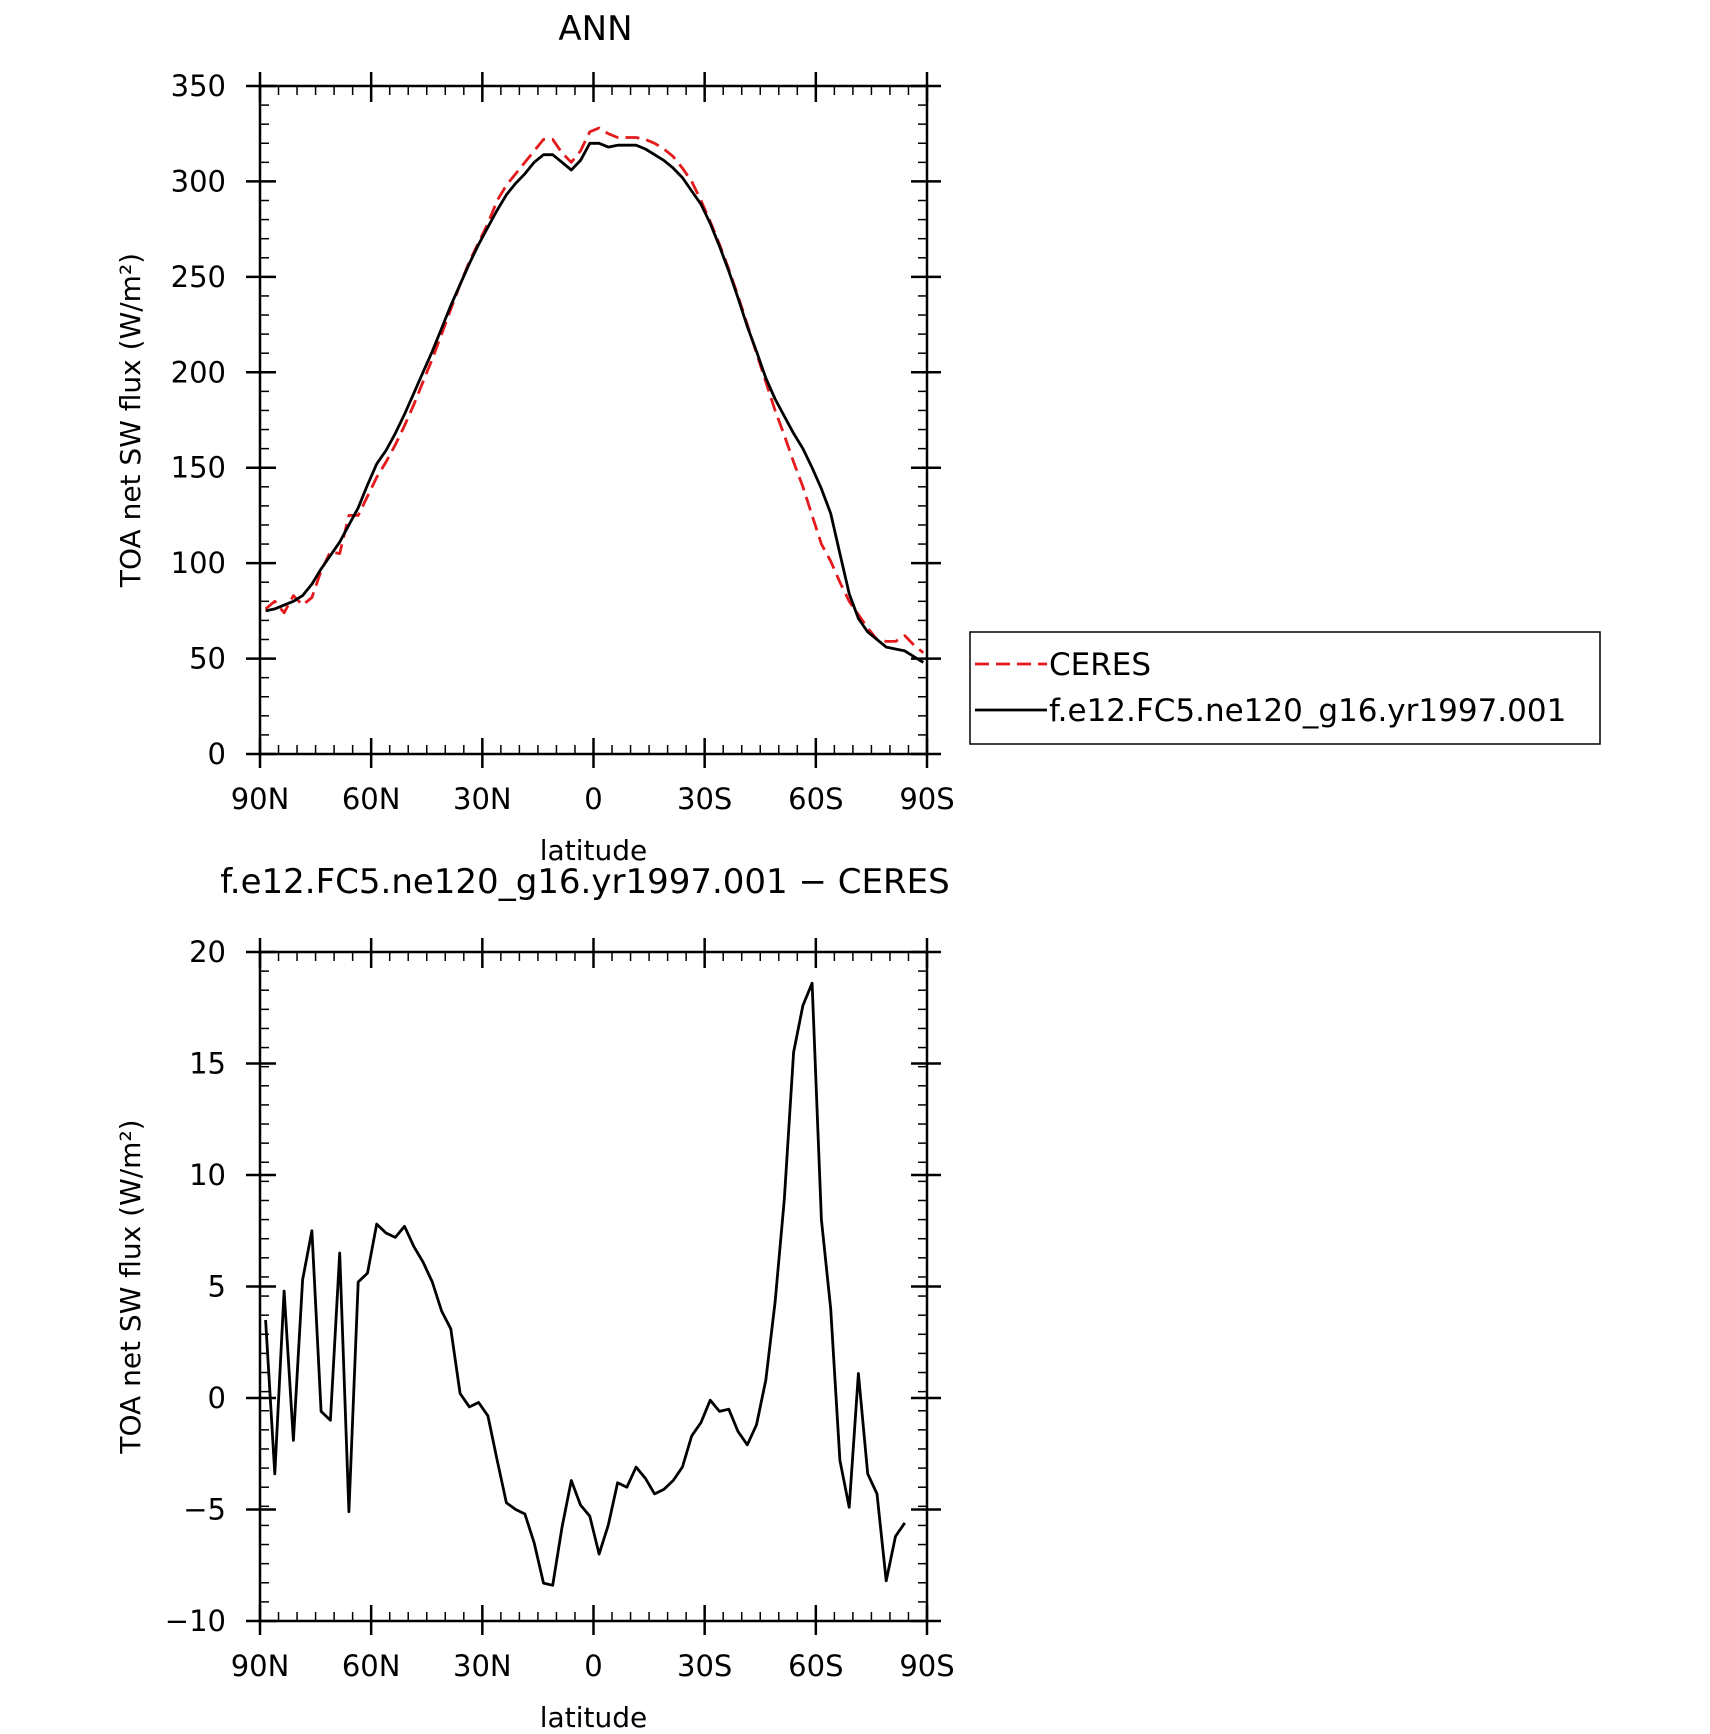  I want to click on y-tick-label: 300, so click(198, 181).